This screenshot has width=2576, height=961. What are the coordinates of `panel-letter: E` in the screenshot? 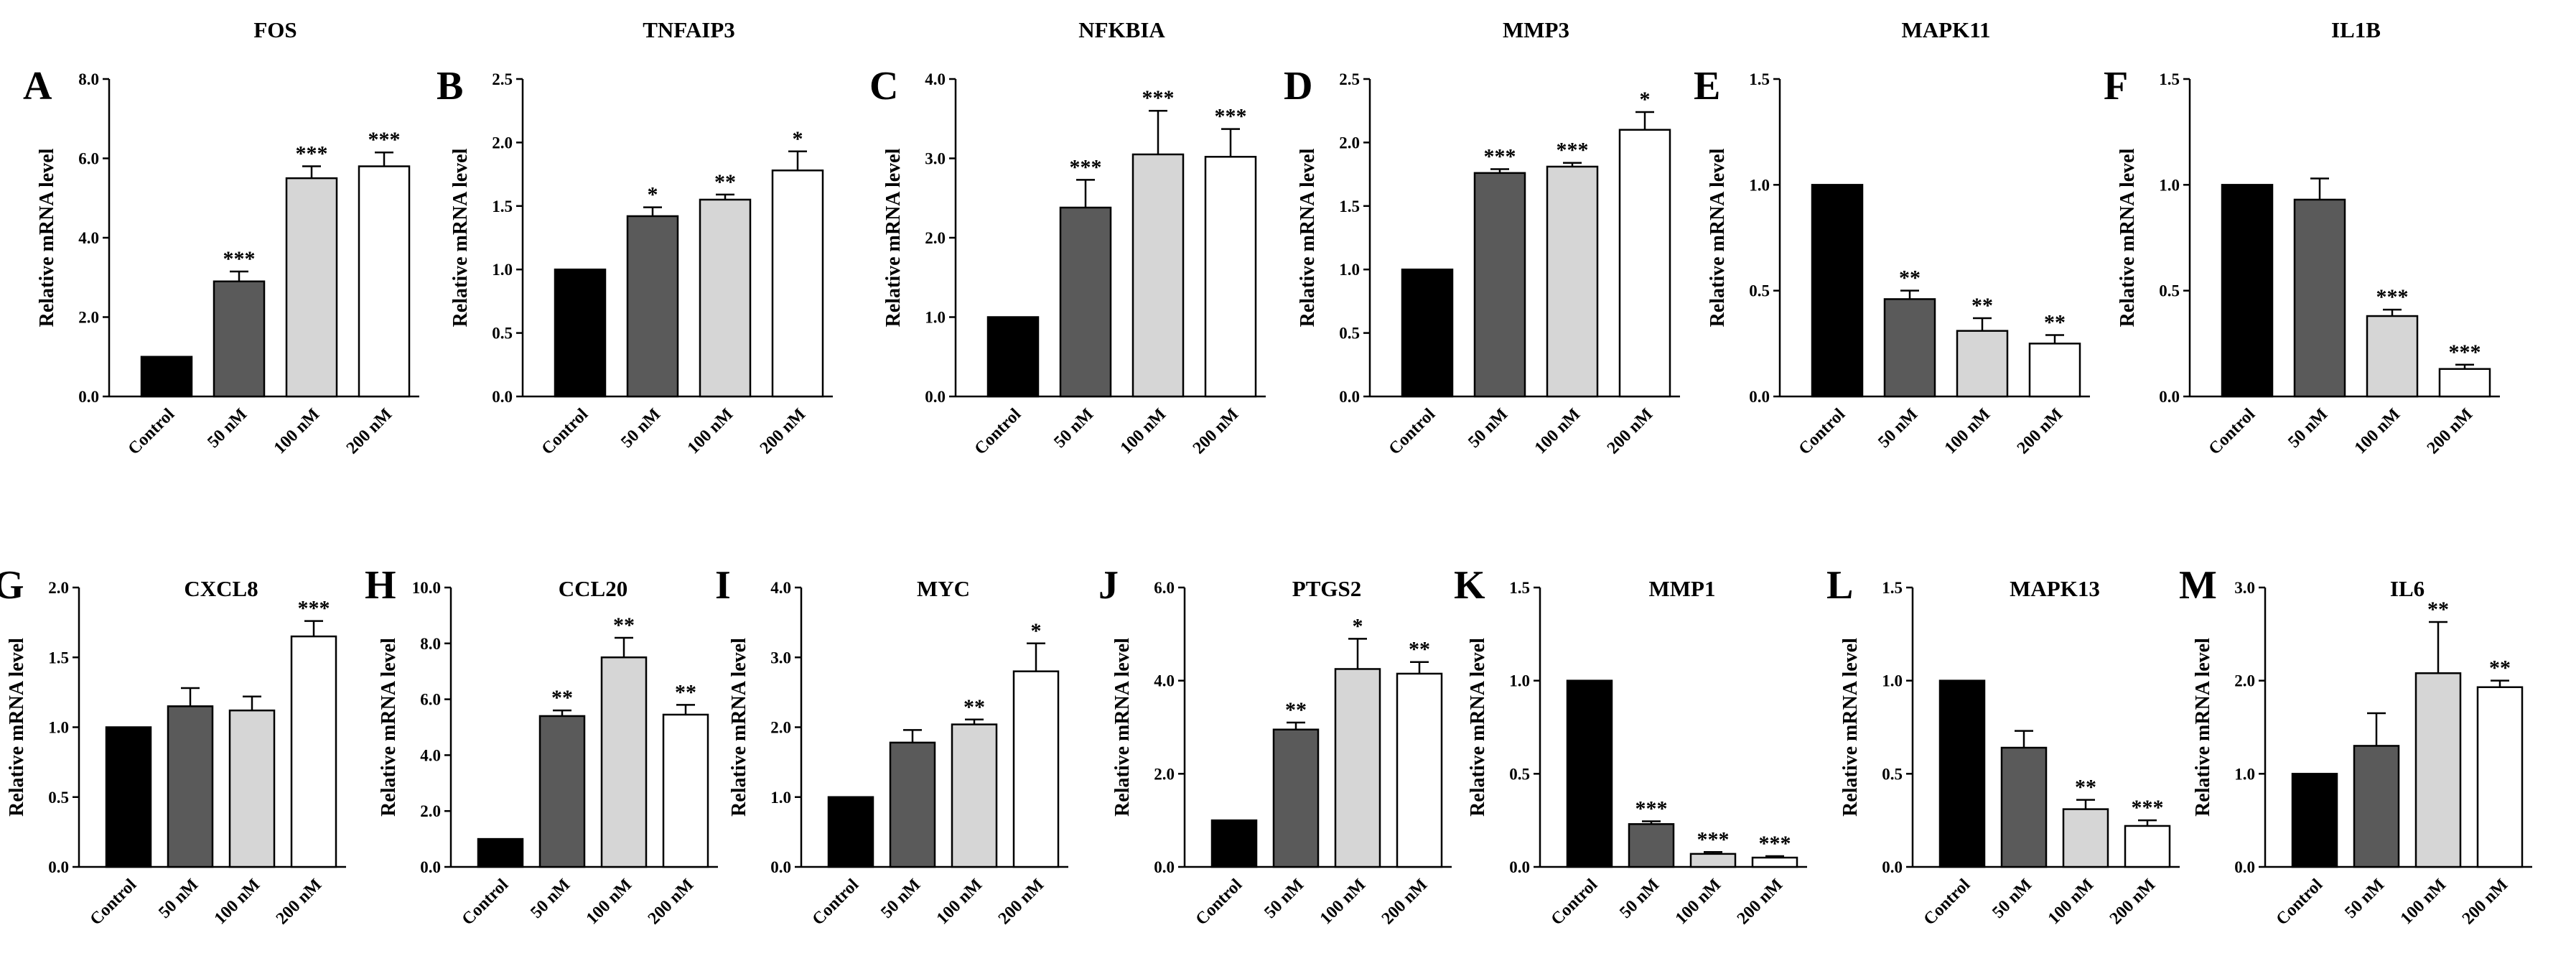 It's located at (1707, 86).